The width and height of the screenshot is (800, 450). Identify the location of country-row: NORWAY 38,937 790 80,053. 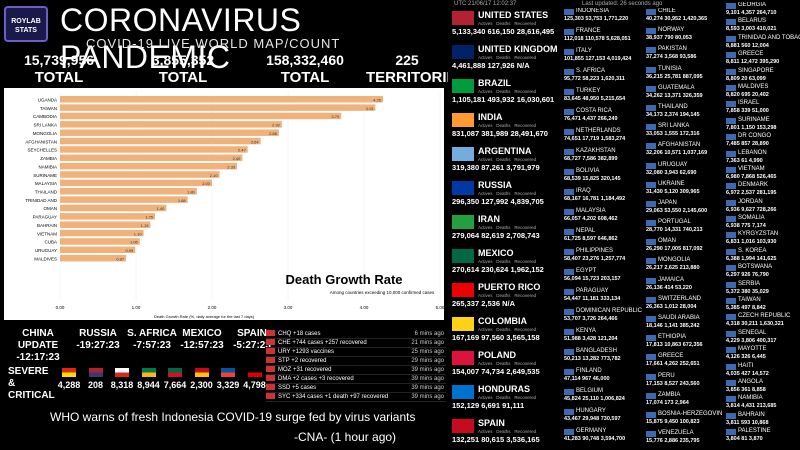
(683, 36).